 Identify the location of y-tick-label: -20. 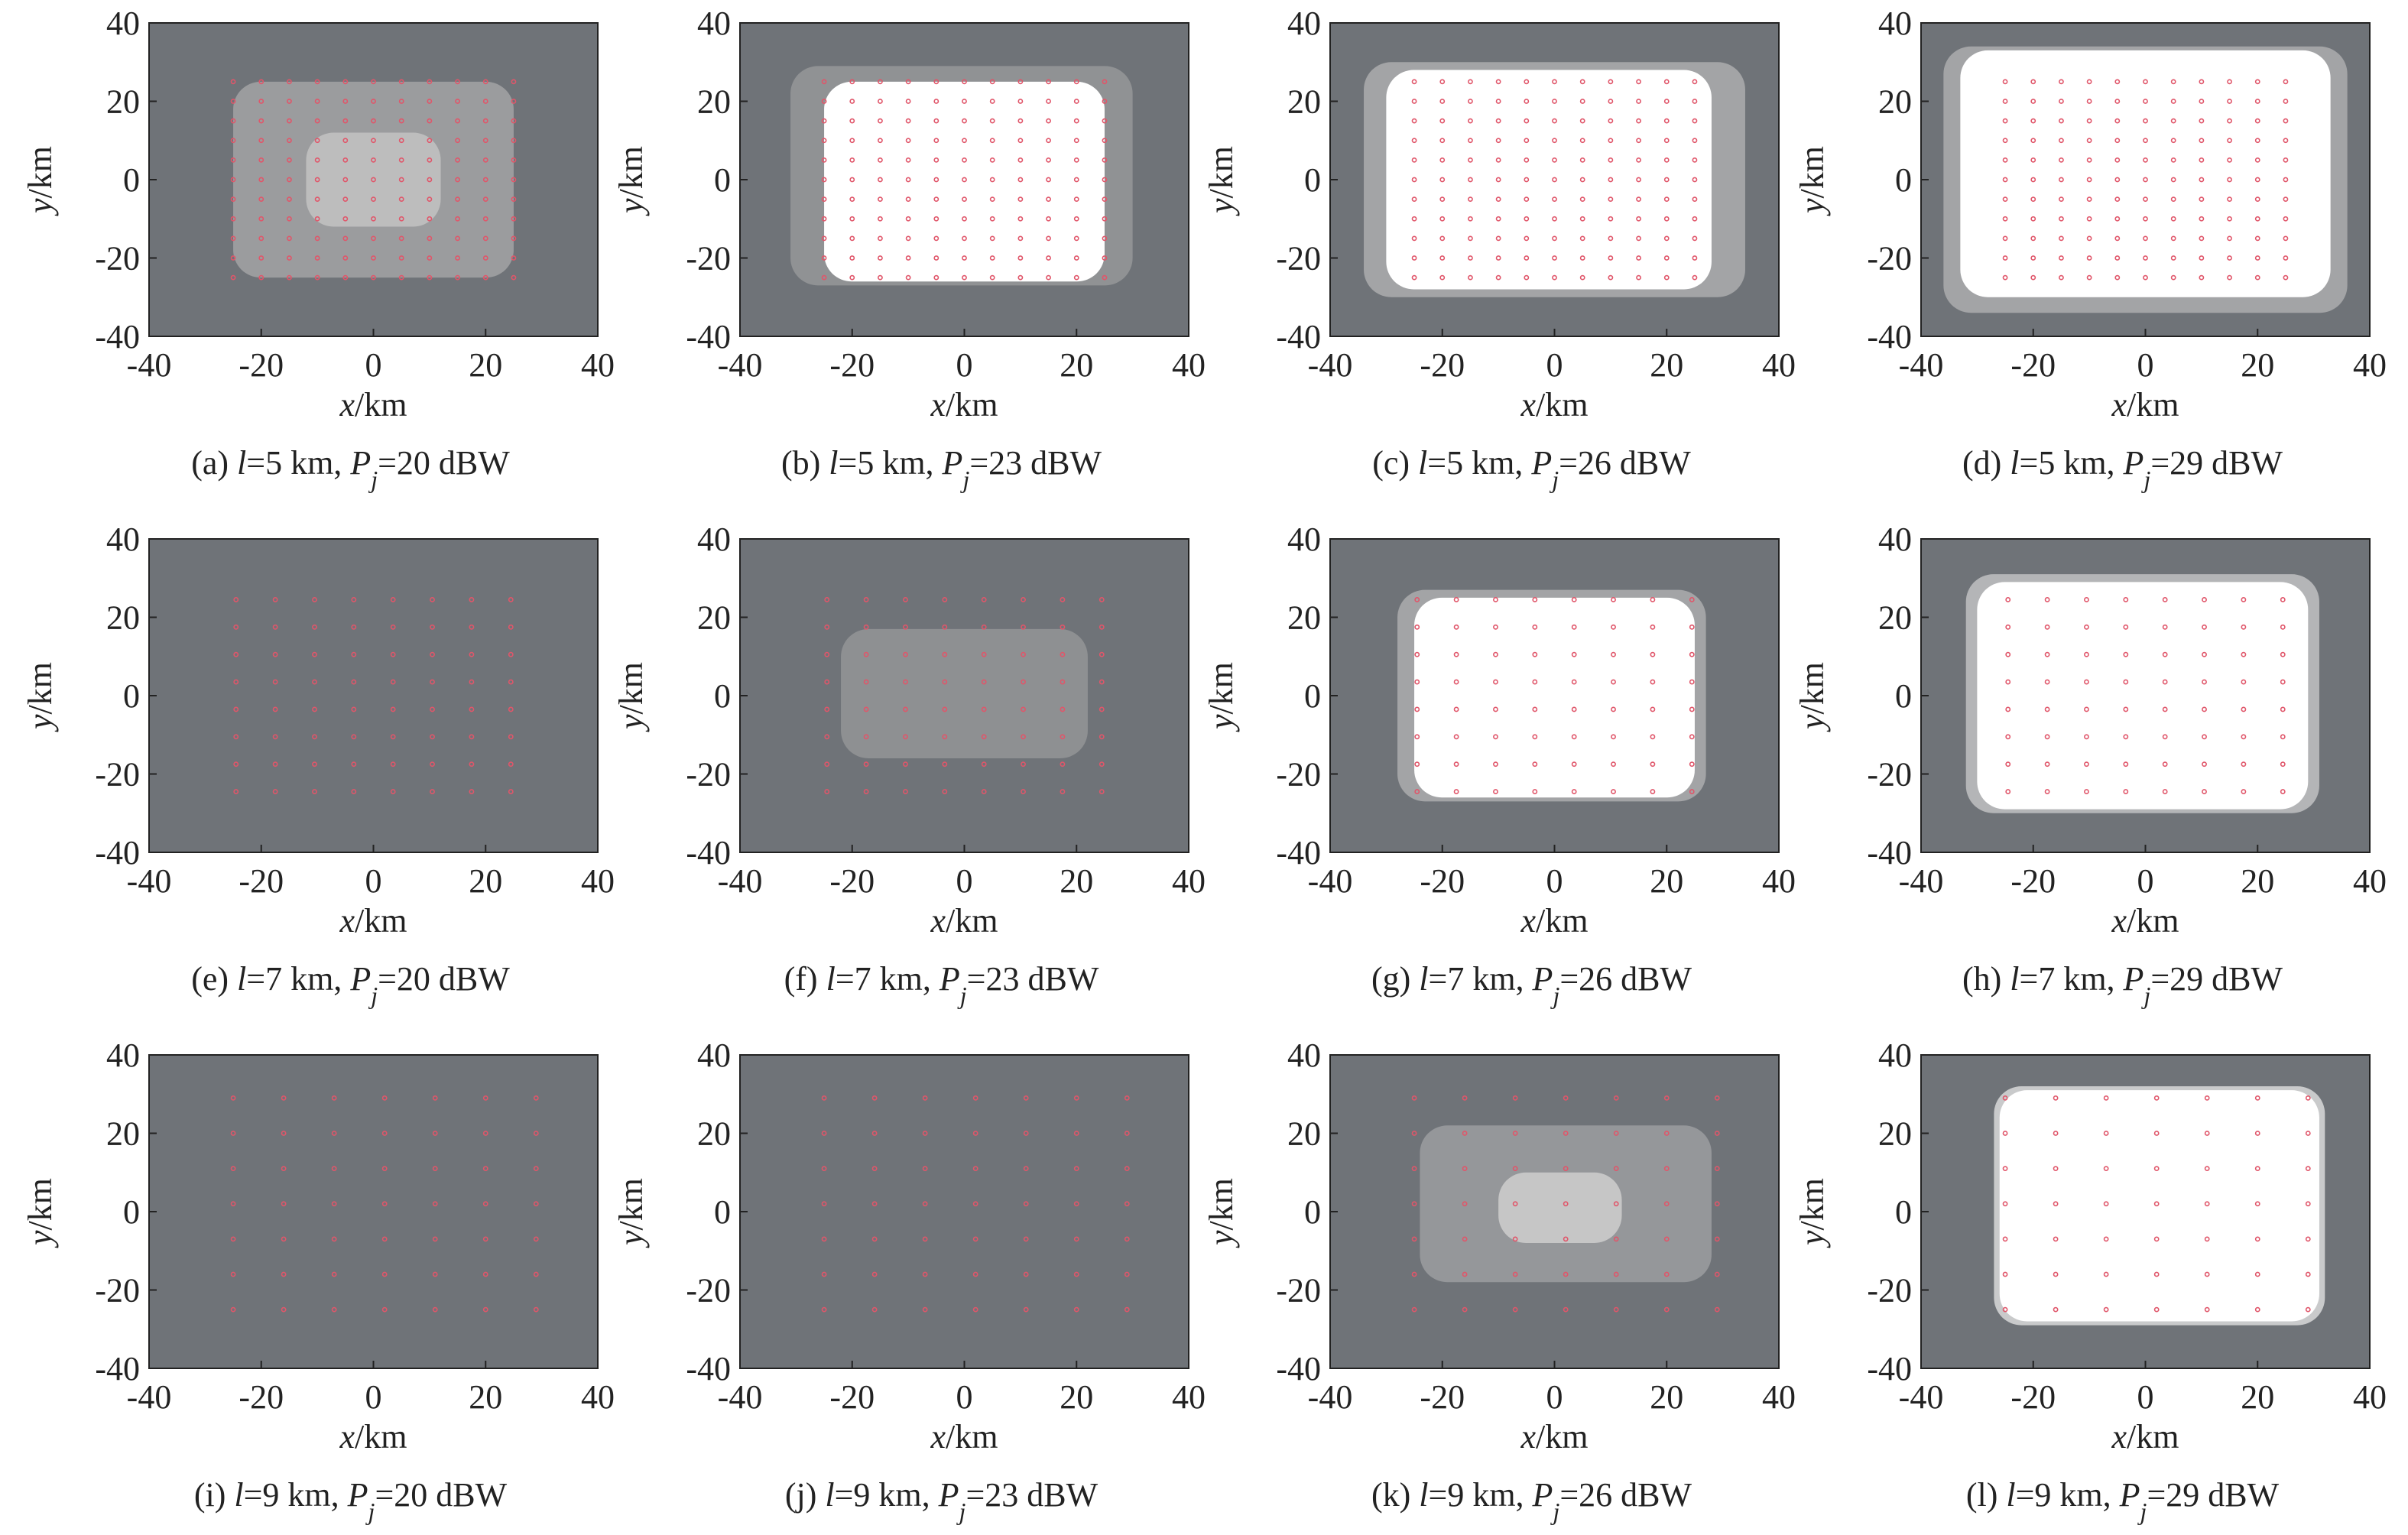
(1298, 258).